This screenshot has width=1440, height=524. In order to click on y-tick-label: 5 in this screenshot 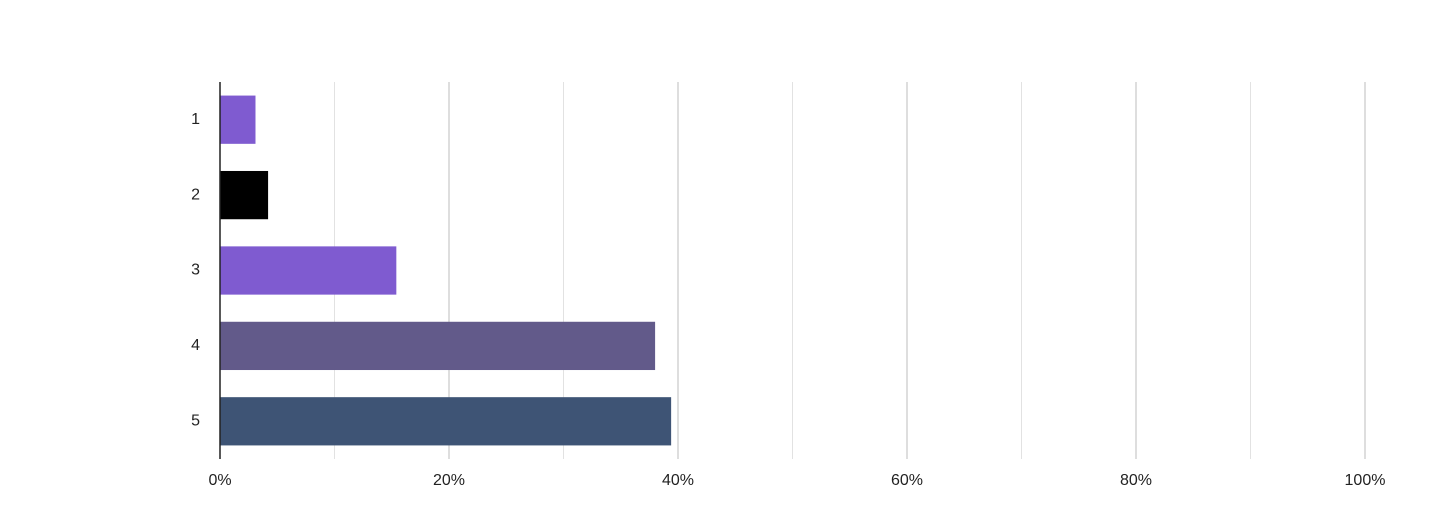, I will do `click(195, 421)`.